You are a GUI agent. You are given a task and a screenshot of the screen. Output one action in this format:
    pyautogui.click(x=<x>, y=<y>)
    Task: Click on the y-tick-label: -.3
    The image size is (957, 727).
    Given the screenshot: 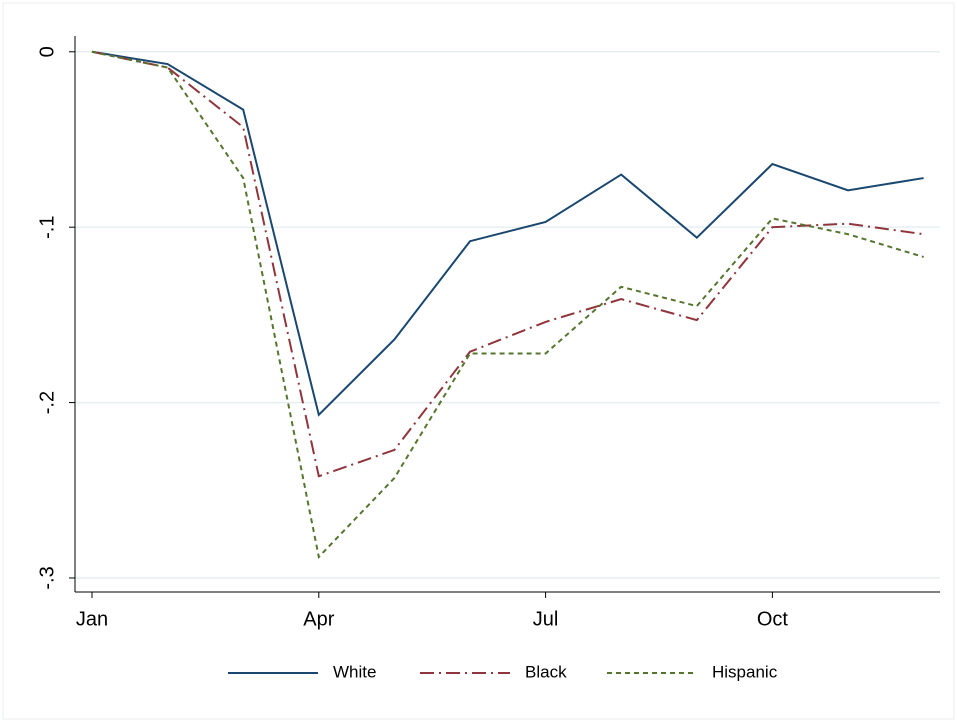 What is the action you would take?
    pyautogui.click(x=47, y=577)
    